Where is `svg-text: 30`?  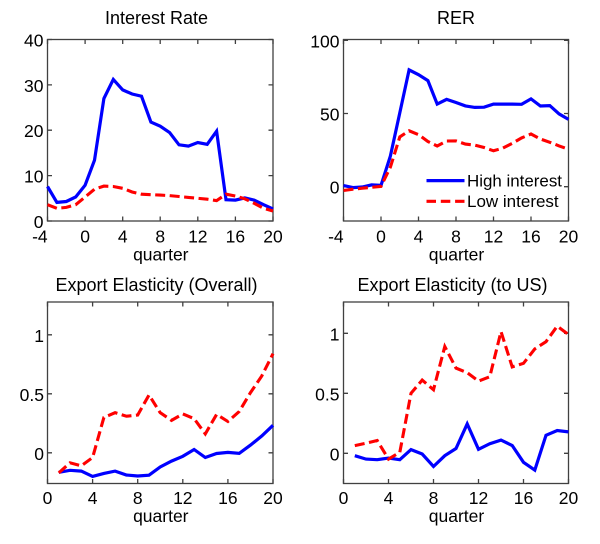
svg-text: 30 is located at coordinates (34, 86).